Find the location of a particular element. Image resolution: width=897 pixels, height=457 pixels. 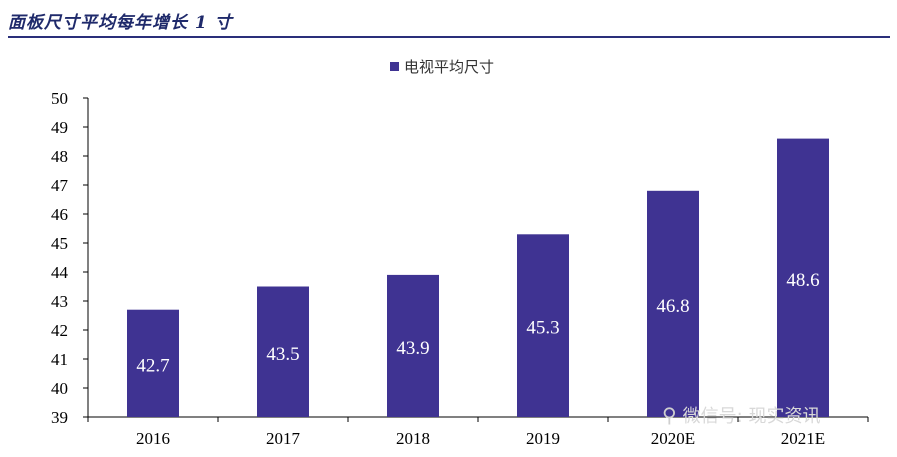

x-tick-label: 2021E is located at coordinates (803, 438).